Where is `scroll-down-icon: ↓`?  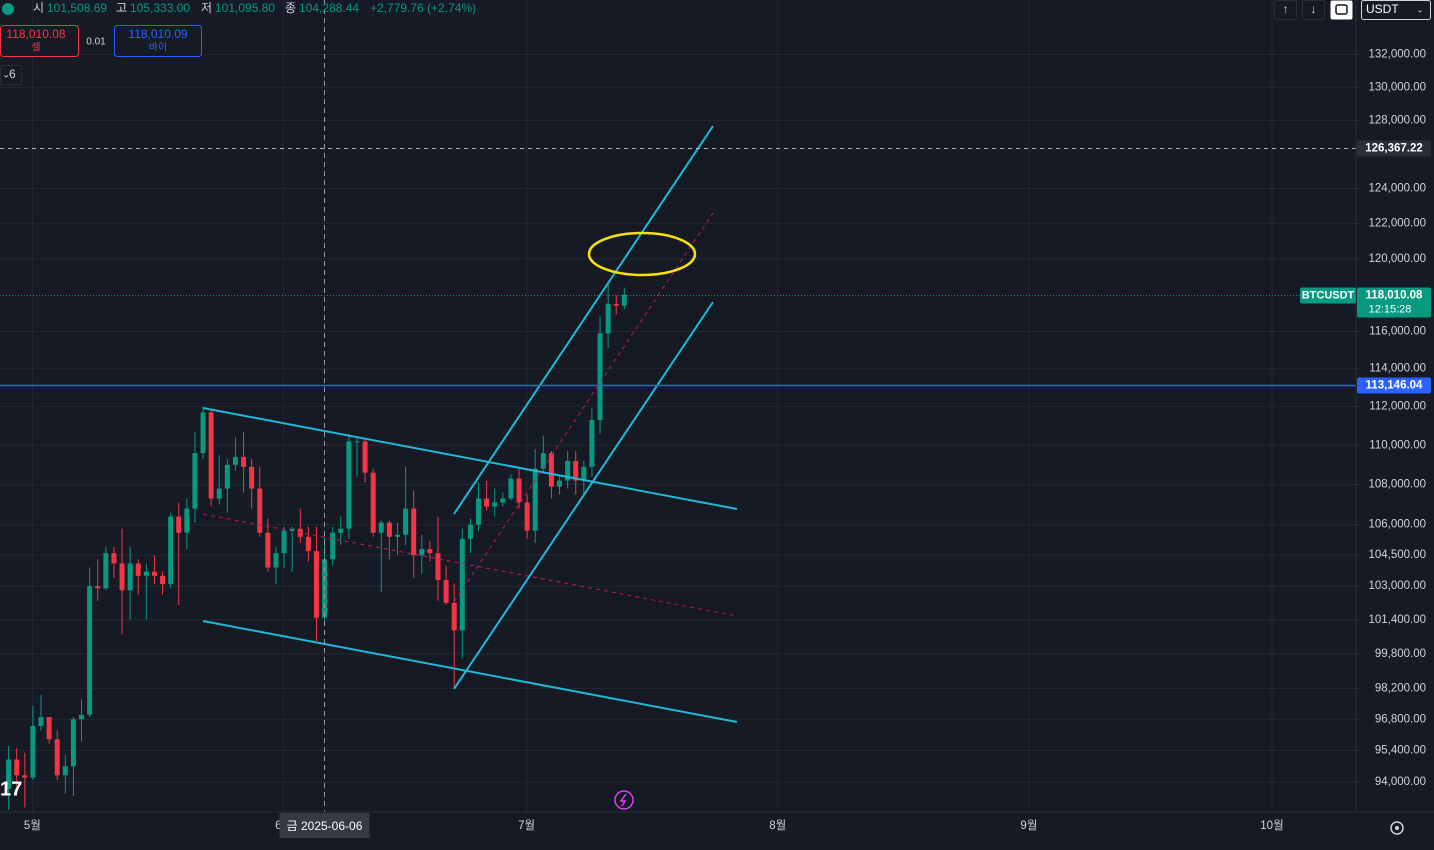 scroll-down-icon: ↓ is located at coordinates (1314, 9).